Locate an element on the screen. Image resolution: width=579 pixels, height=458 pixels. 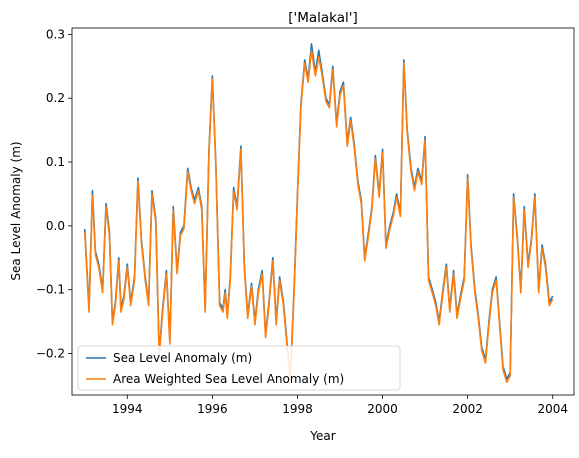
y-tick-label: 0.0 is located at coordinates (55, 226).